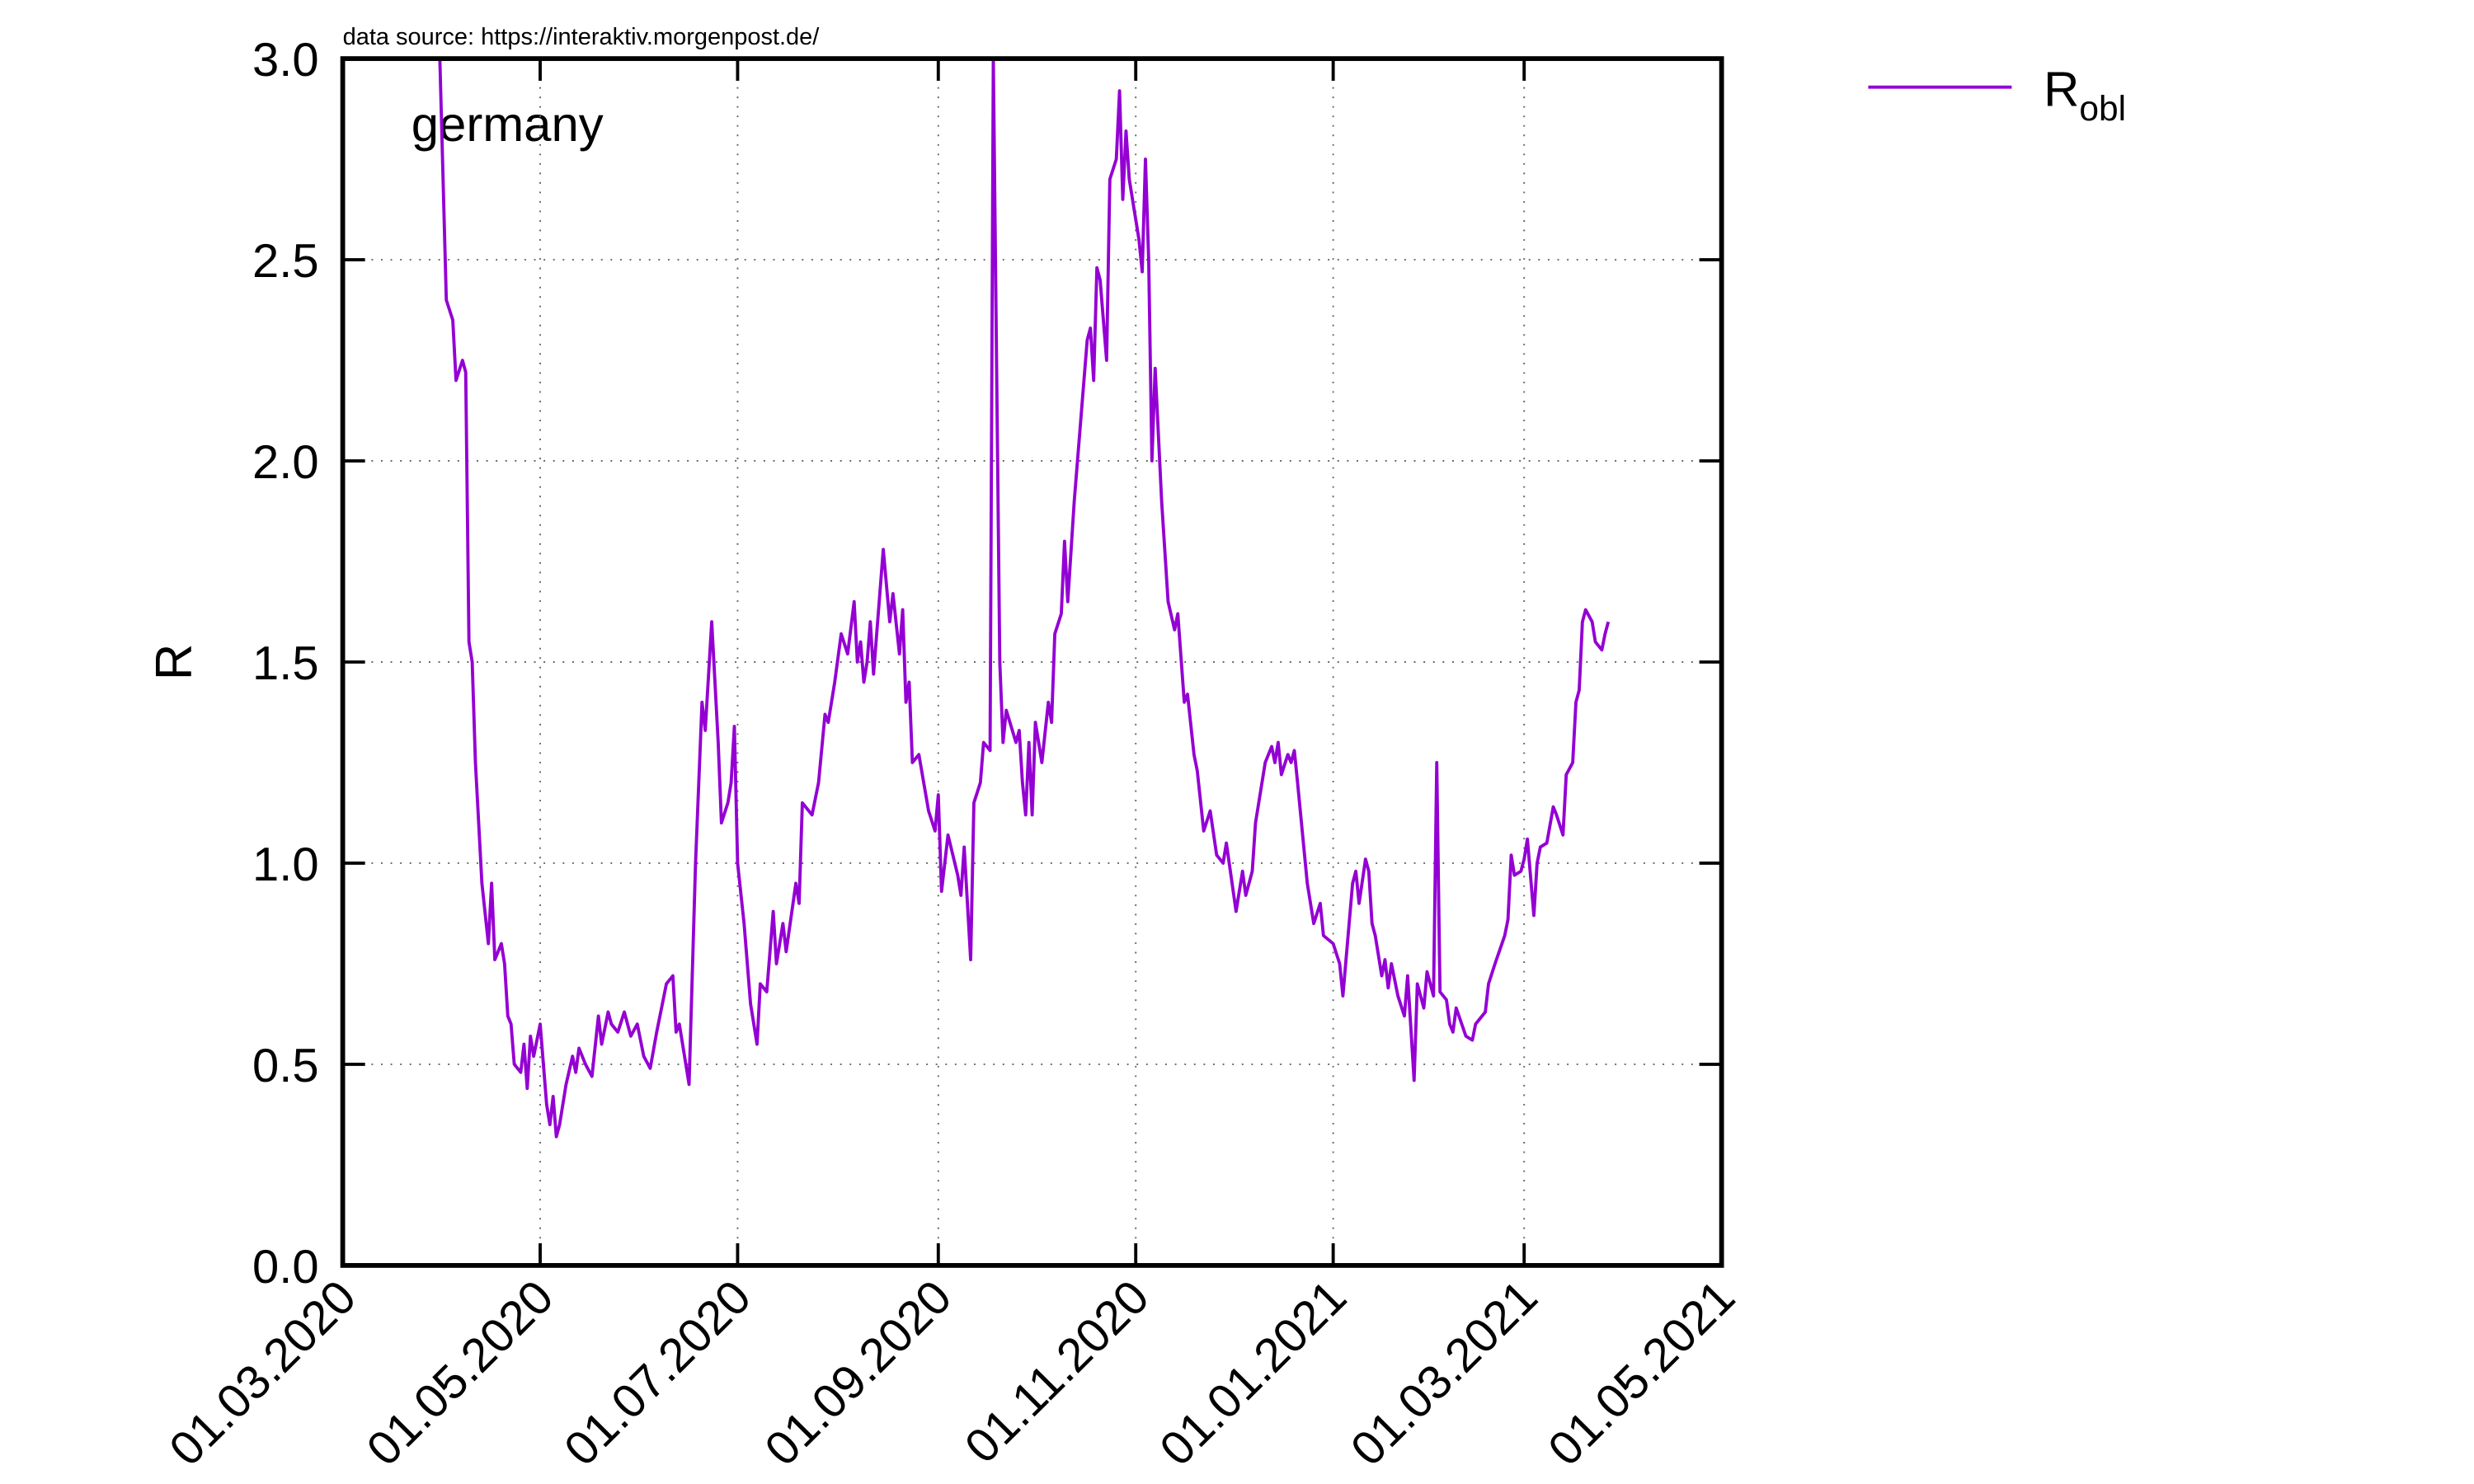 Image resolution: width=2474 pixels, height=1484 pixels. What do you see at coordinates (285, 864) in the screenshot?
I see `y-tick-label: 1.0` at bounding box center [285, 864].